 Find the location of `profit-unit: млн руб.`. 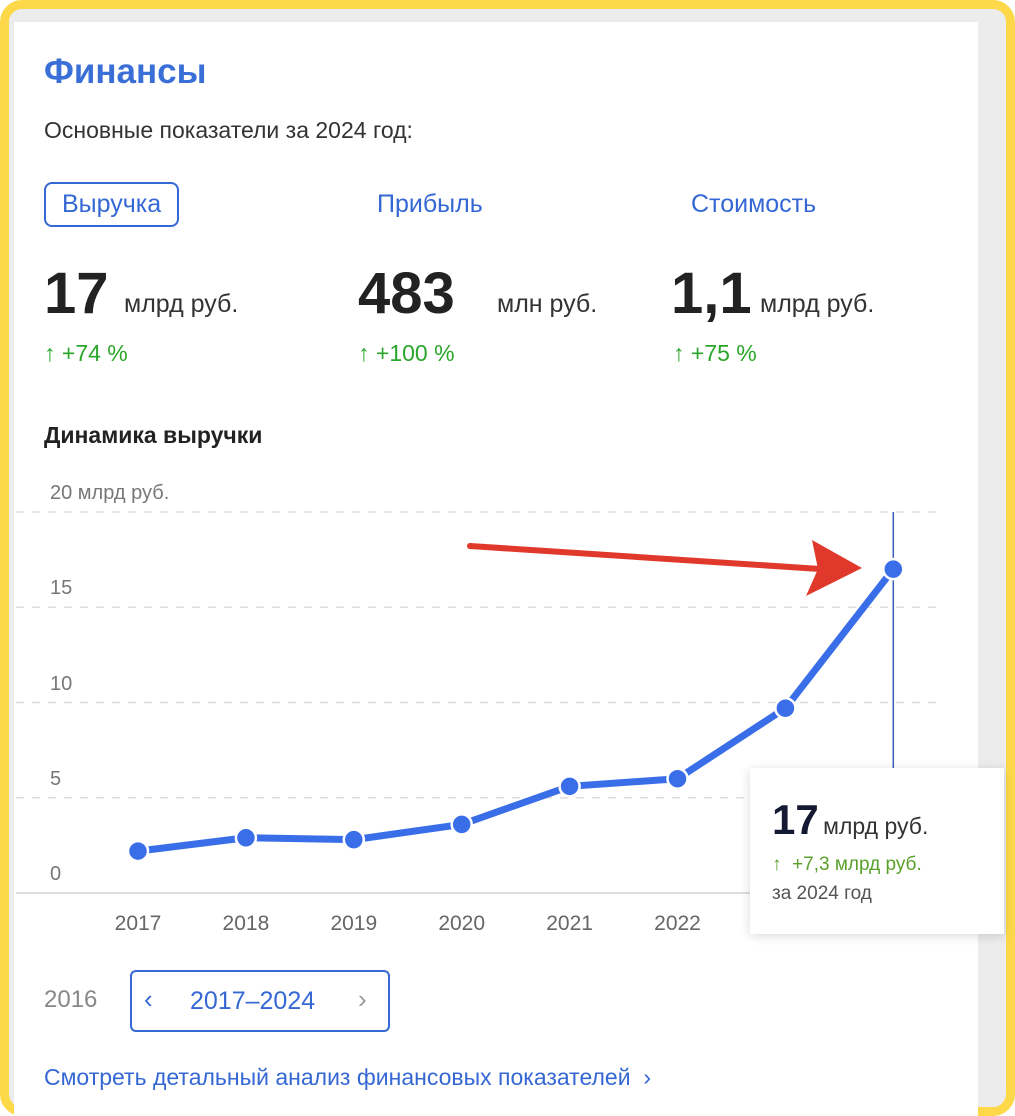

profit-unit: млн руб. is located at coordinates (547, 304).